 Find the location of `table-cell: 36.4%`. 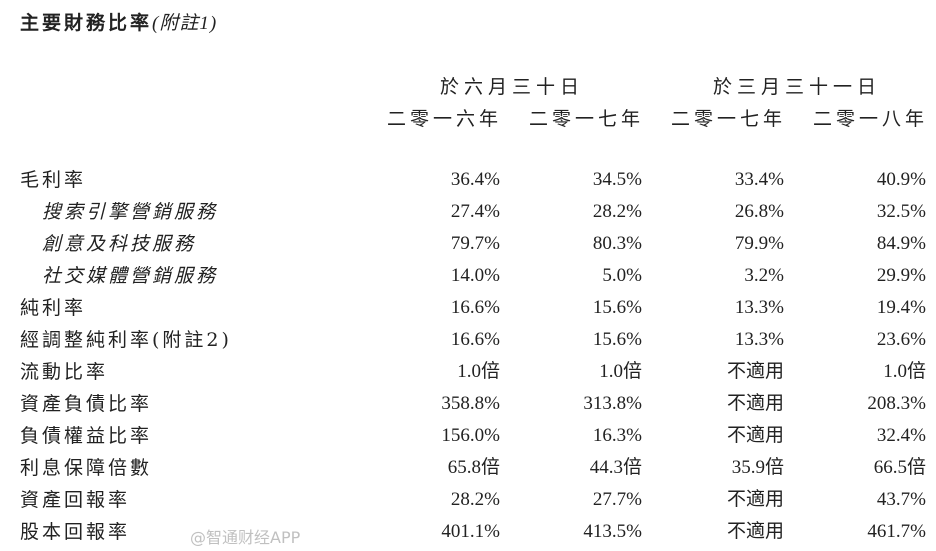

table-cell: 36.4% is located at coordinates (475, 179).